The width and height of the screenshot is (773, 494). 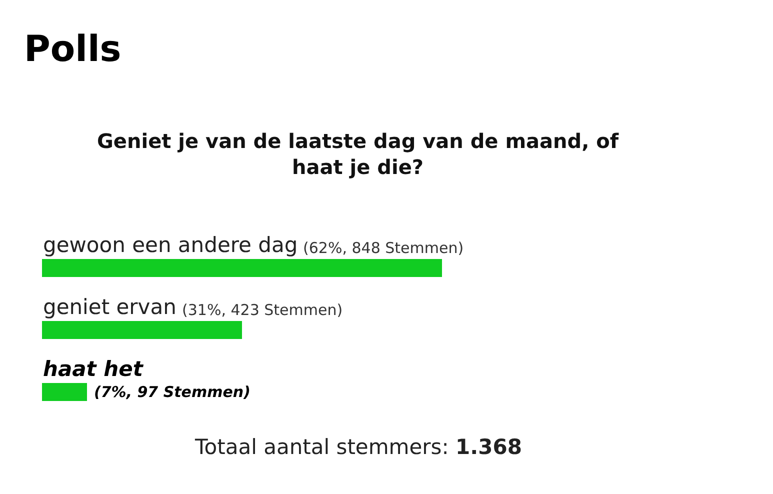 I want to click on text: Totaal aantal stemmers: 1.368, so click(x=358, y=447).